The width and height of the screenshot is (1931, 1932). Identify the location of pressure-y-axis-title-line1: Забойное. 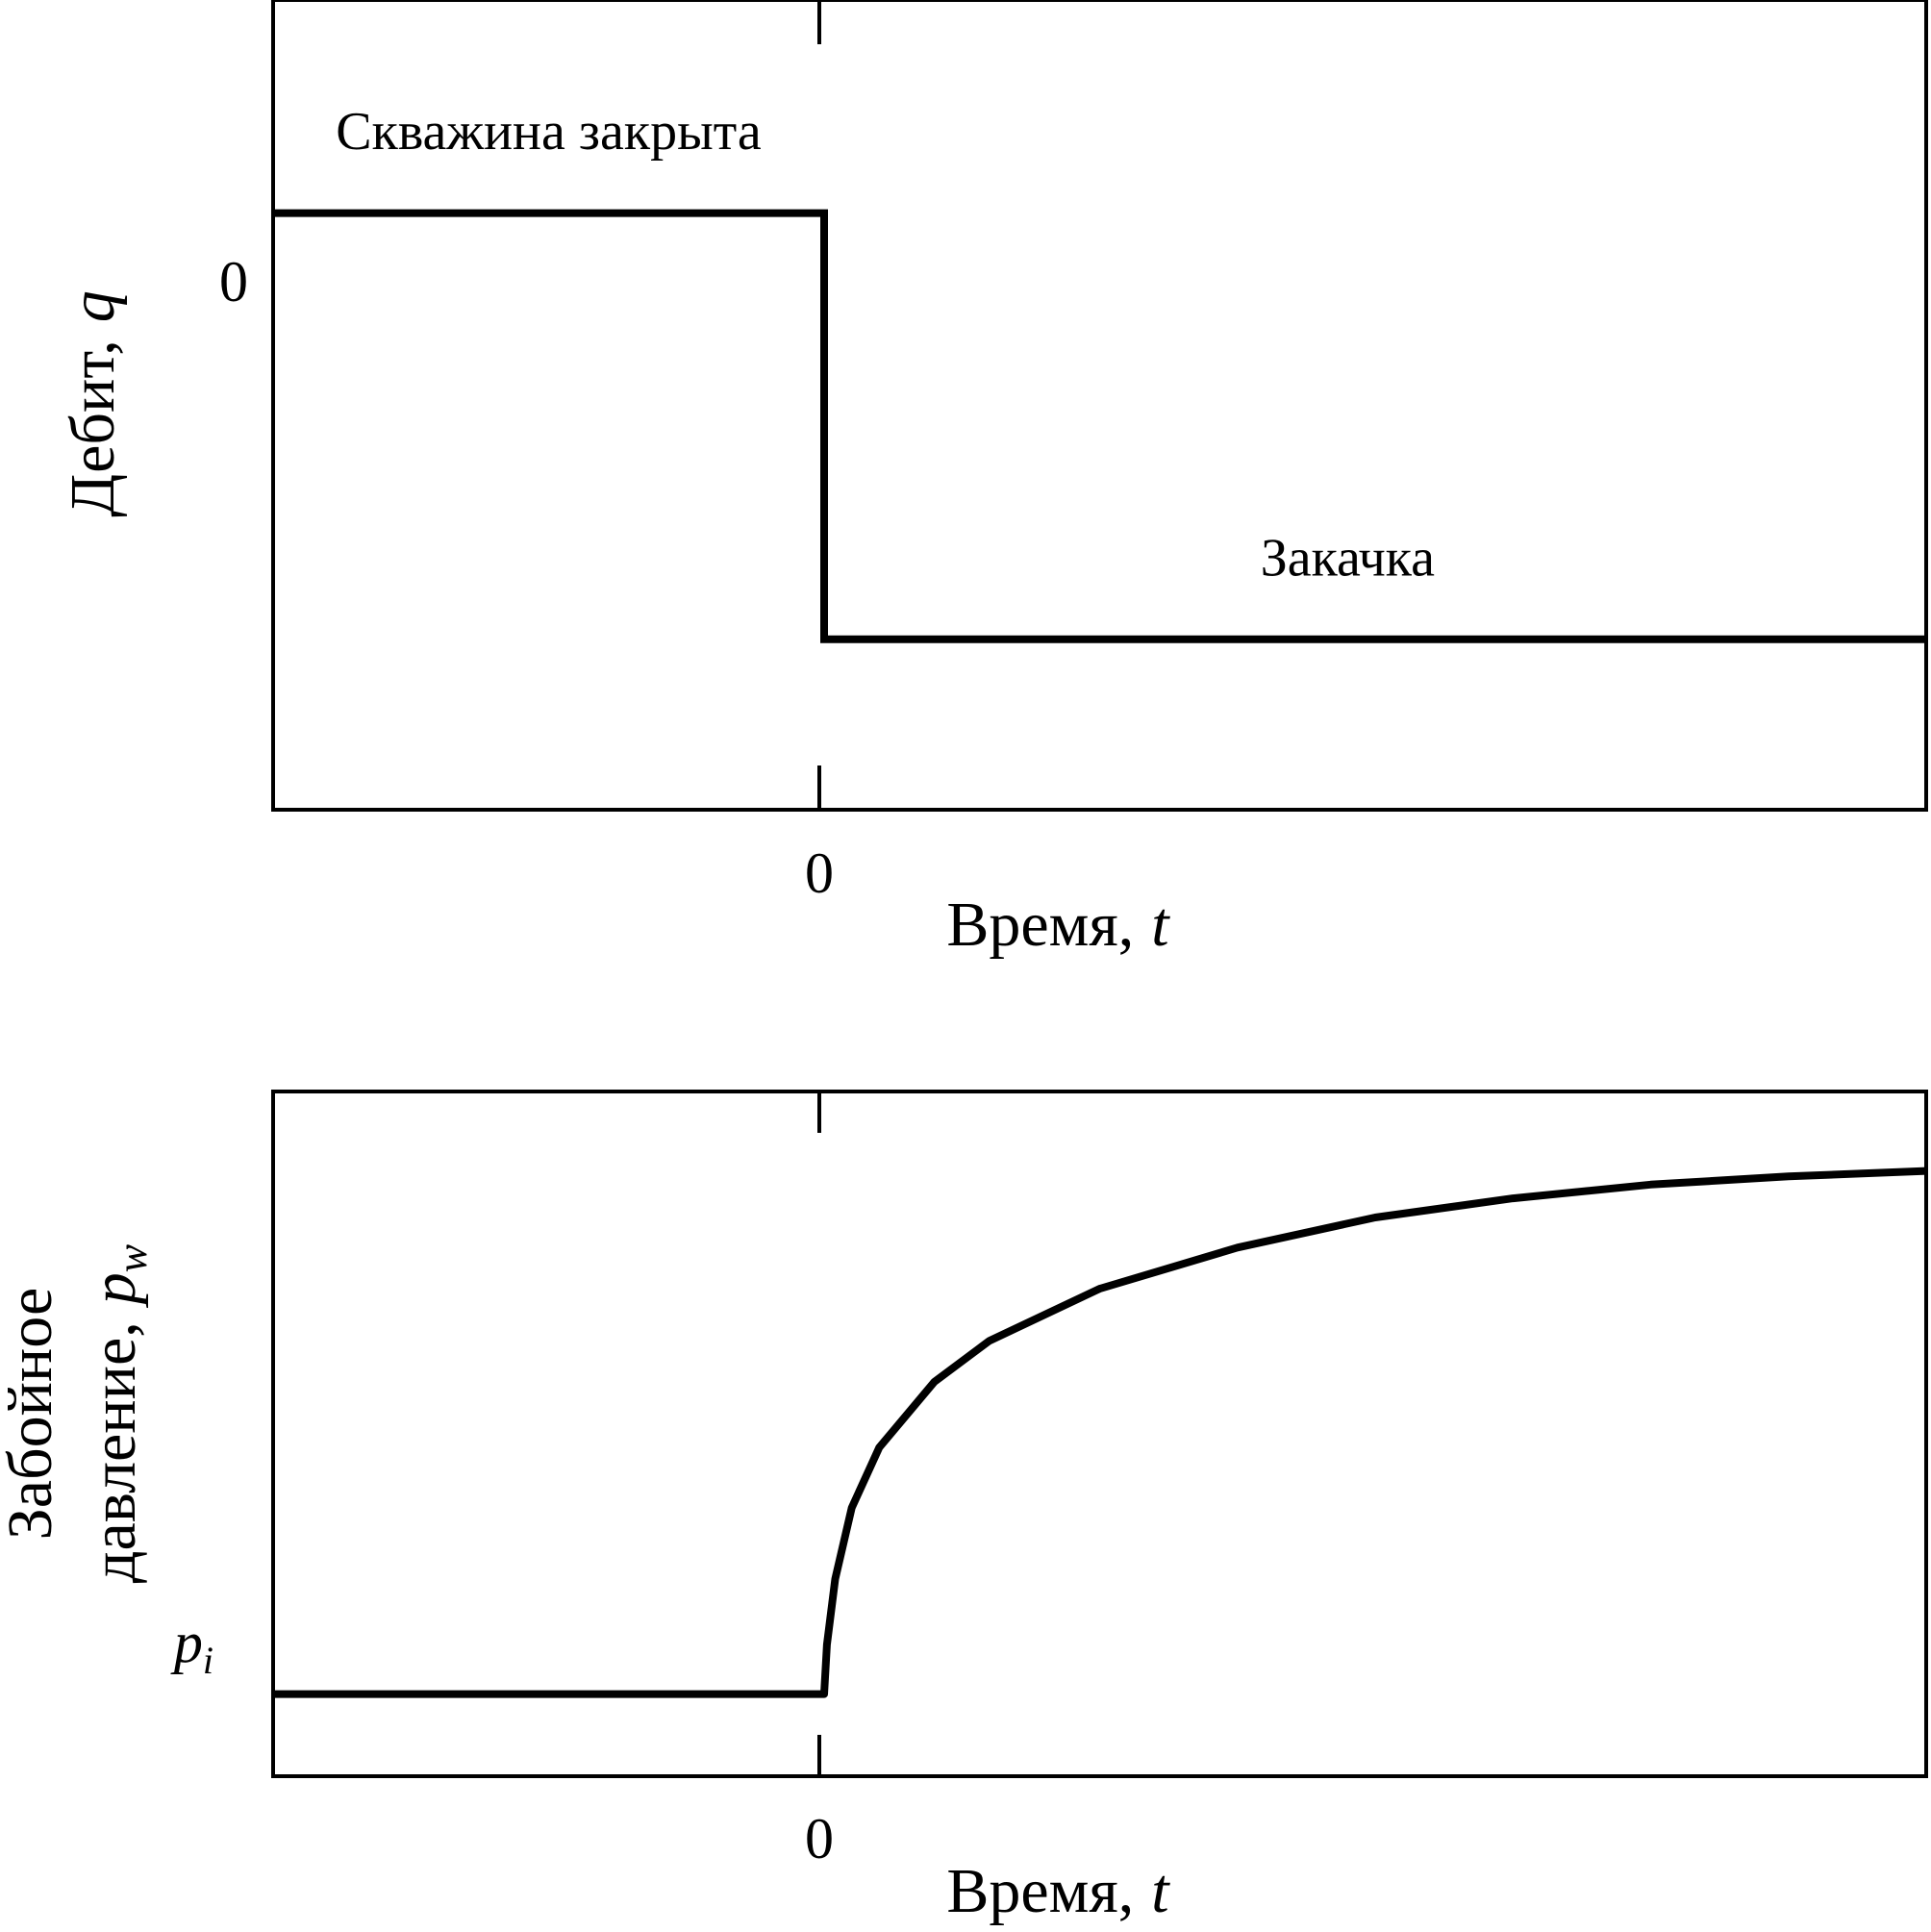
(33, 1414).